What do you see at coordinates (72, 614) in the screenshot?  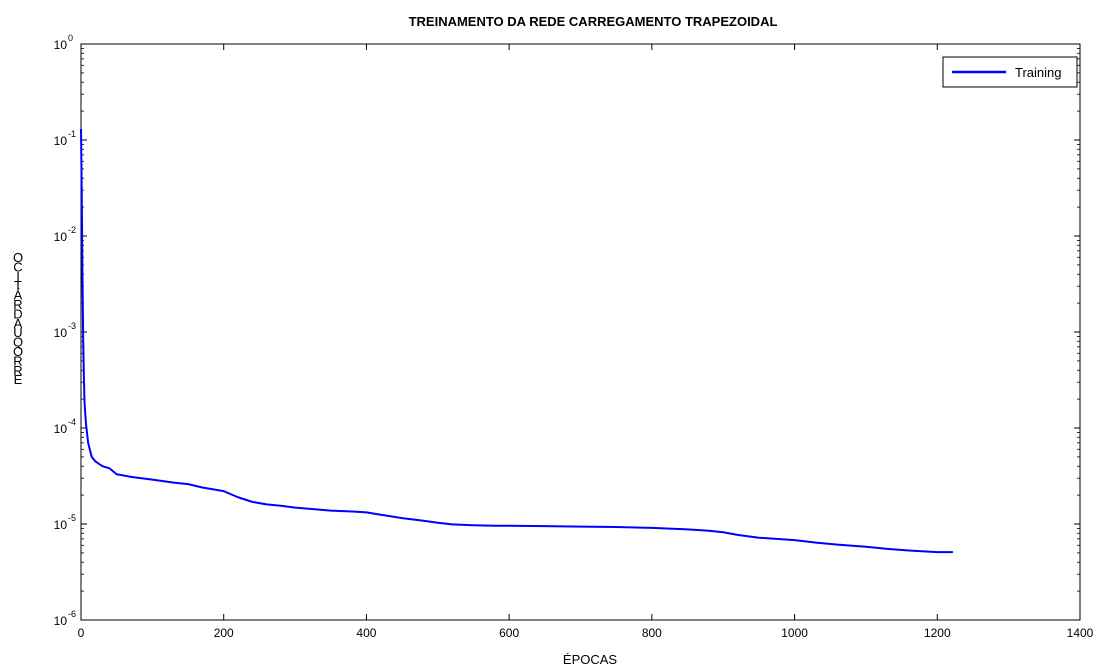 I see `y-tick-exponent: -6` at bounding box center [72, 614].